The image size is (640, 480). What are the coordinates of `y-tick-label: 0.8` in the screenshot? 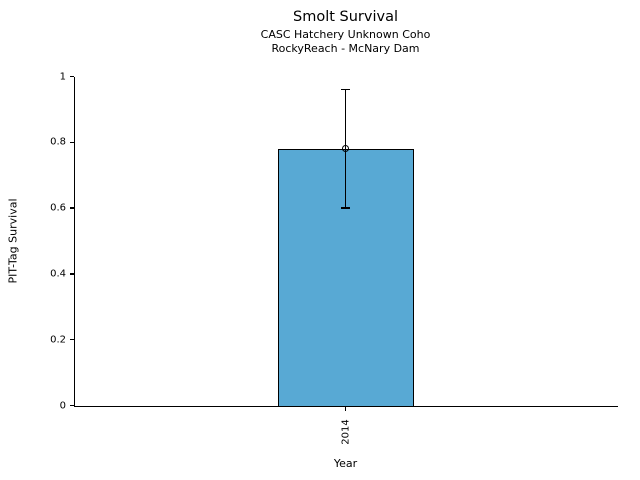 It's located at (58, 142).